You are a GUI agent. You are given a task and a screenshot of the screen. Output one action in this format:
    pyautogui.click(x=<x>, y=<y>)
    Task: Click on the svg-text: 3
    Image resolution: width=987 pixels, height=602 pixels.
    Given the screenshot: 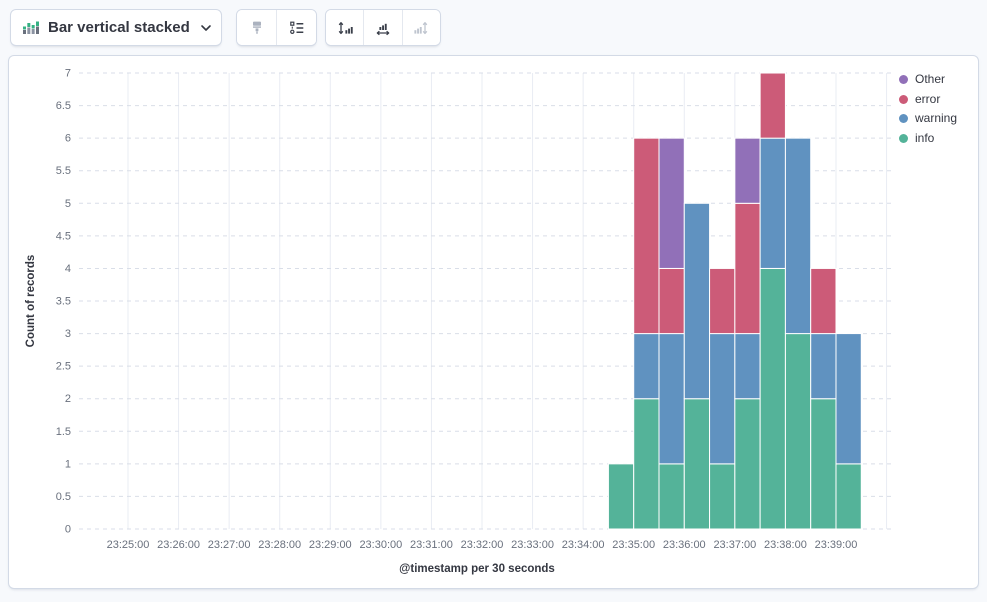 What is the action you would take?
    pyautogui.click(x=68, y=334)
    